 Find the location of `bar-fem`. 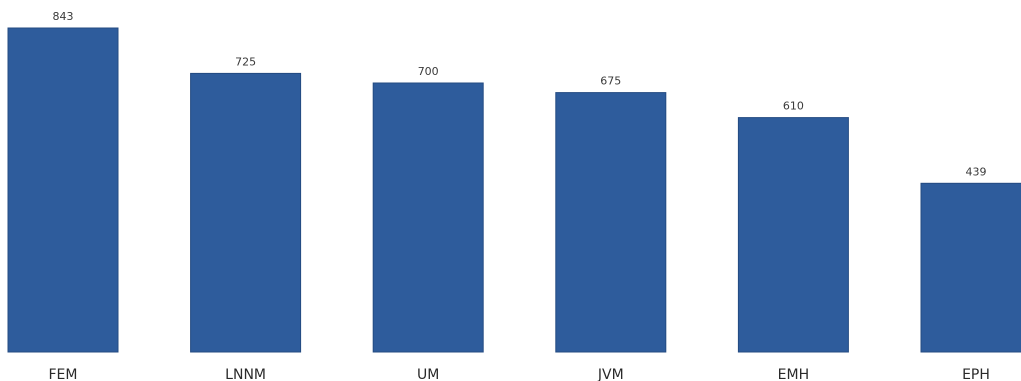

bar-fem is located at coordinates (63, 190).